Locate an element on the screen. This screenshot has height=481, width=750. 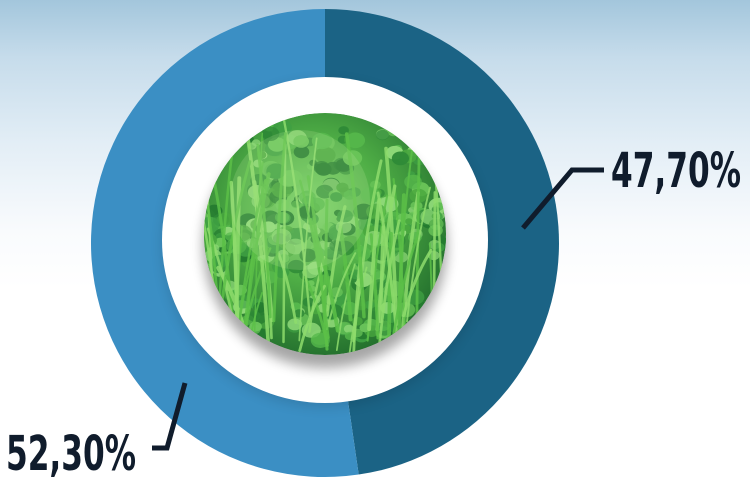
data-label-2: 52,30% is located at coordinates (71, 453).